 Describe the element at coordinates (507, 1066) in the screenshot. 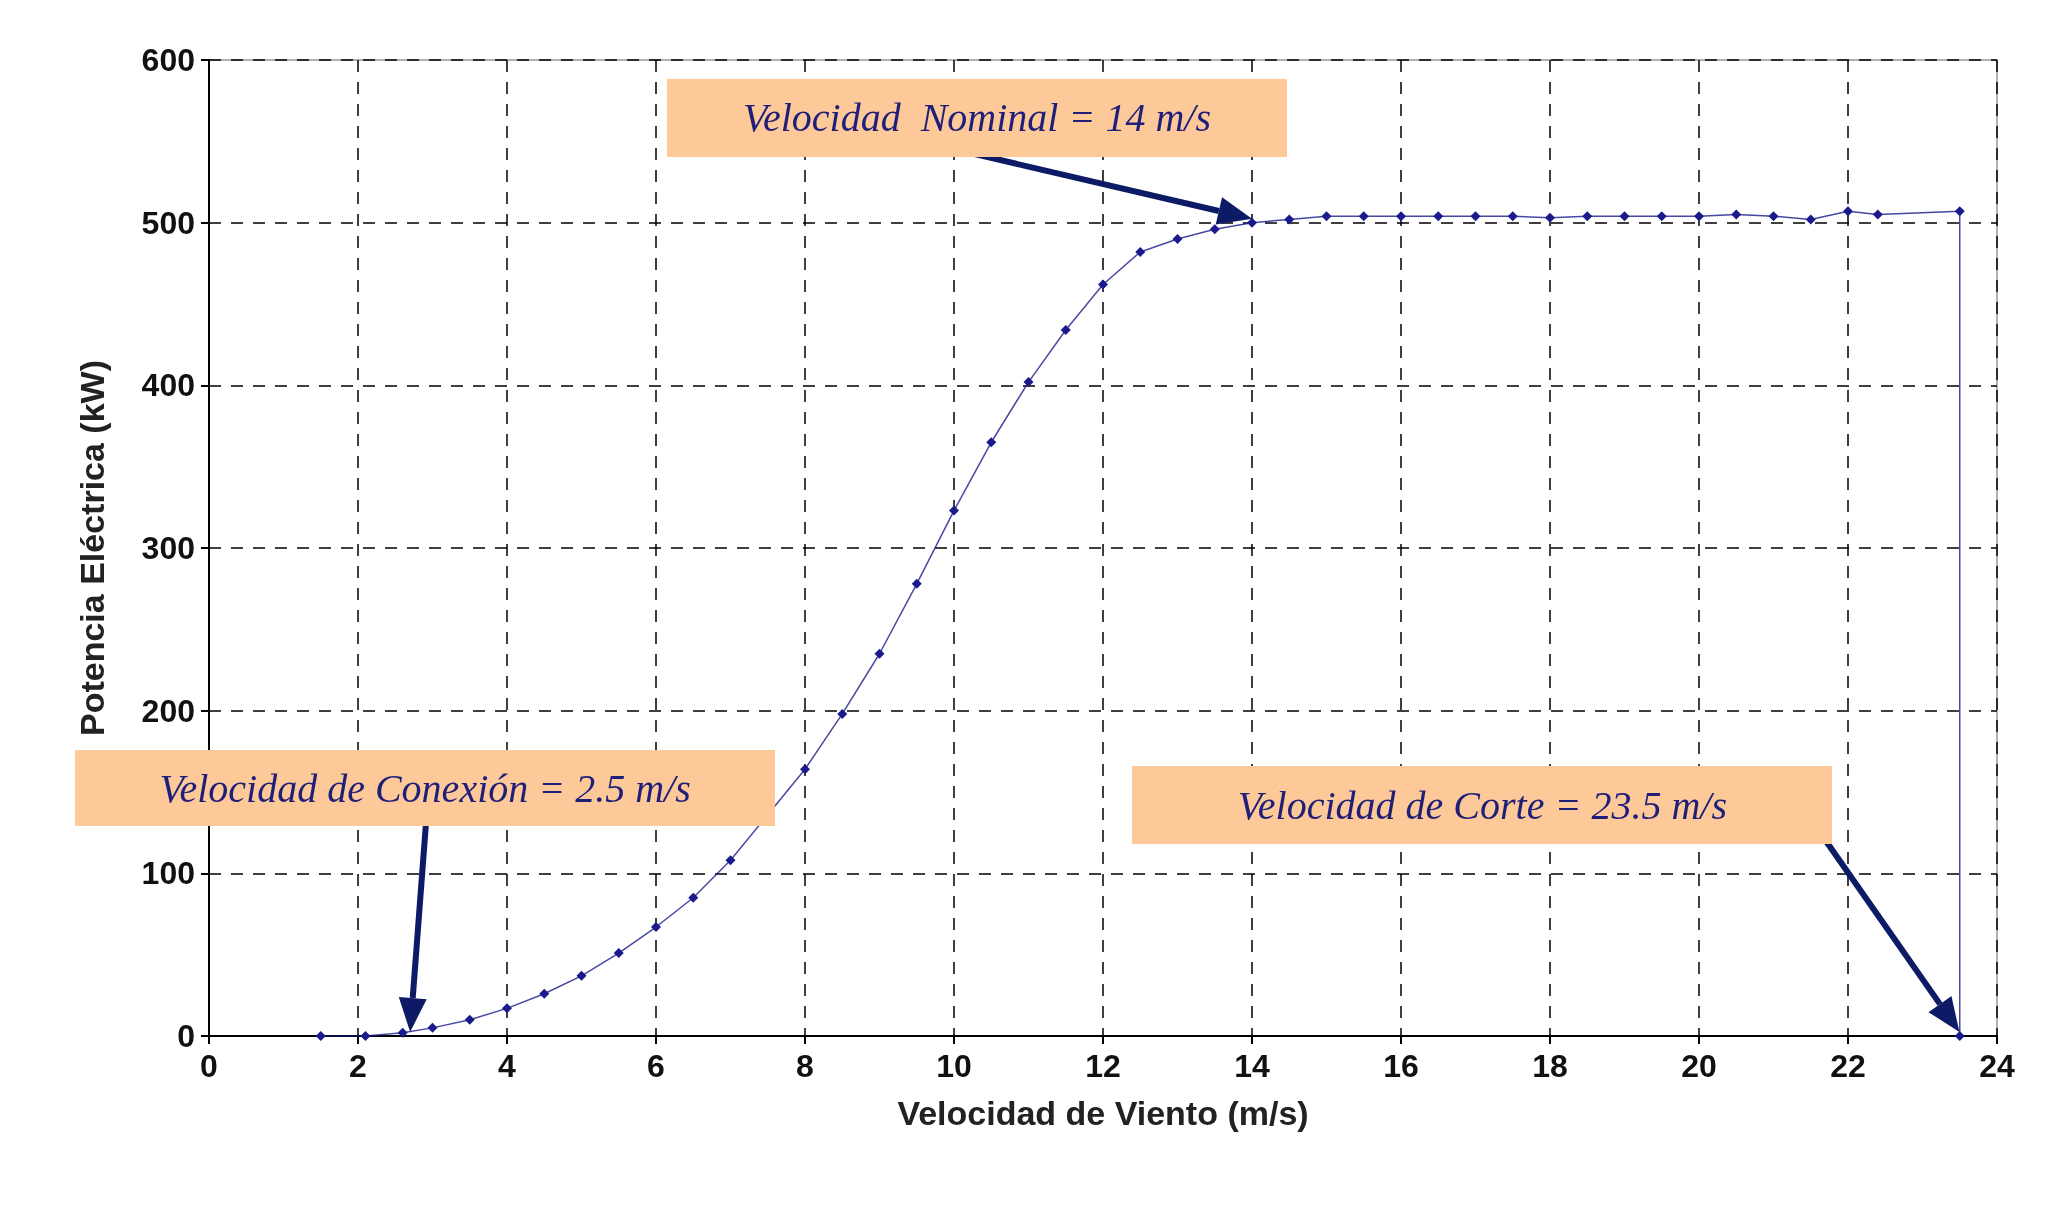

I see `x-tick-label: 4` at that location.